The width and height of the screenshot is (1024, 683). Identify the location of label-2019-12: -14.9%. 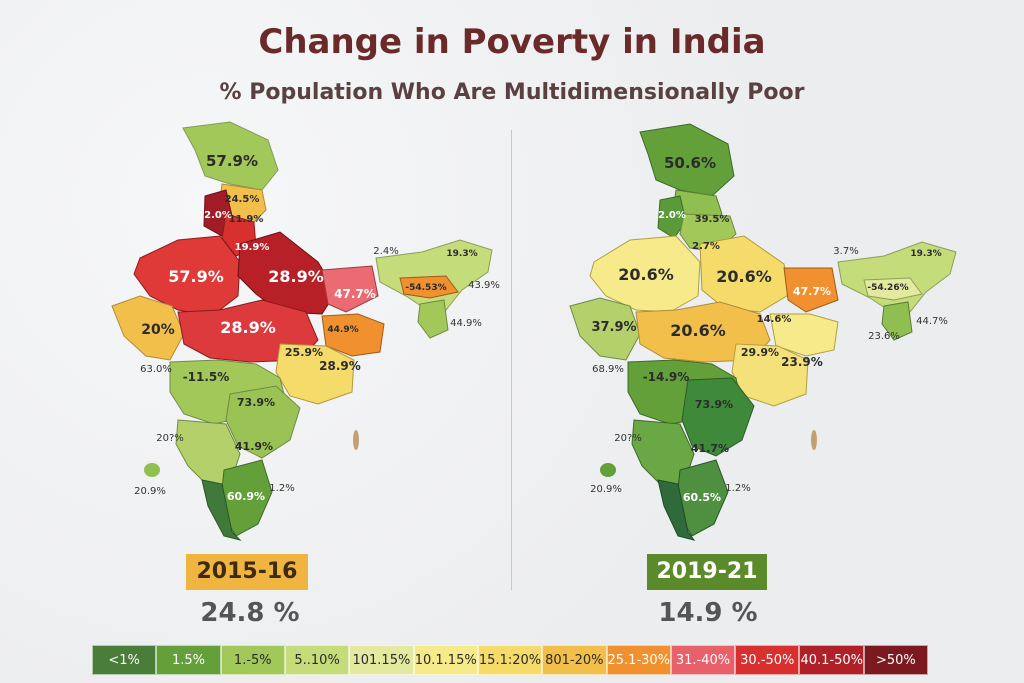
(666, 377).